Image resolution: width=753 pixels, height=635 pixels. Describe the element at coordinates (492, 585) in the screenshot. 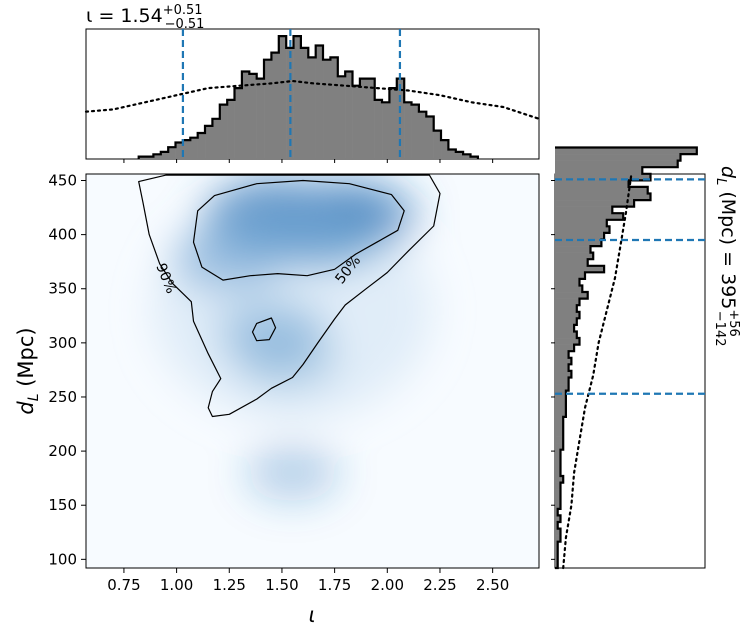

I see `x-tick-label: 2.50` at that location.